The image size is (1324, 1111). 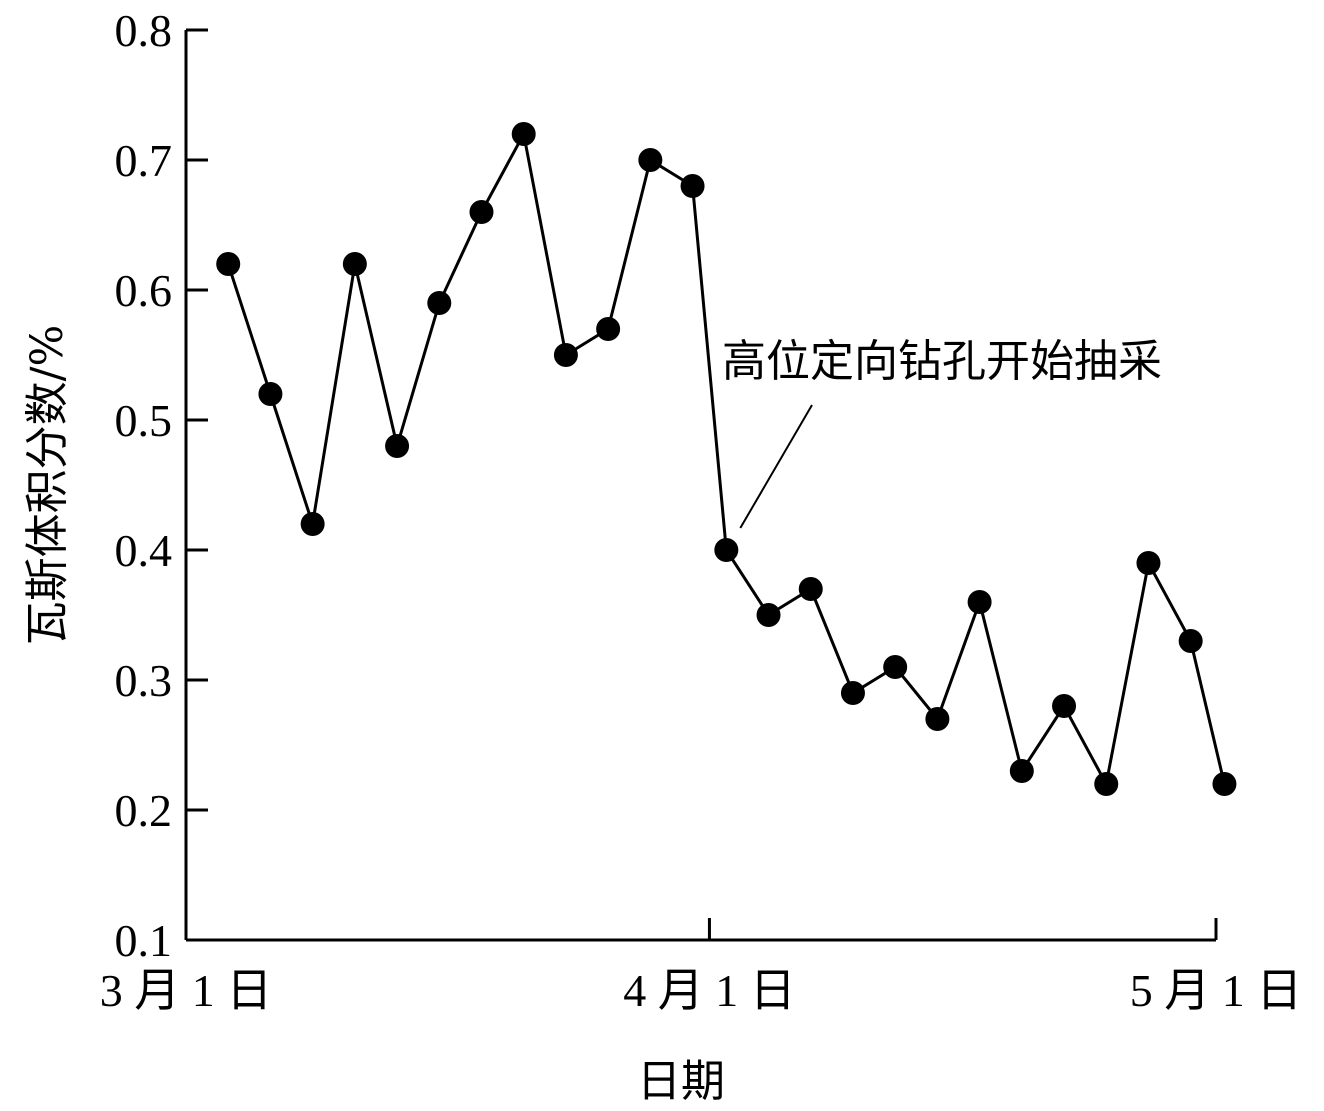 What do you see at coordinates (942, 432) in the screenshot?
I see `annotation: 高位定向钻孔开始抽采` at bounding box center [942, 432].